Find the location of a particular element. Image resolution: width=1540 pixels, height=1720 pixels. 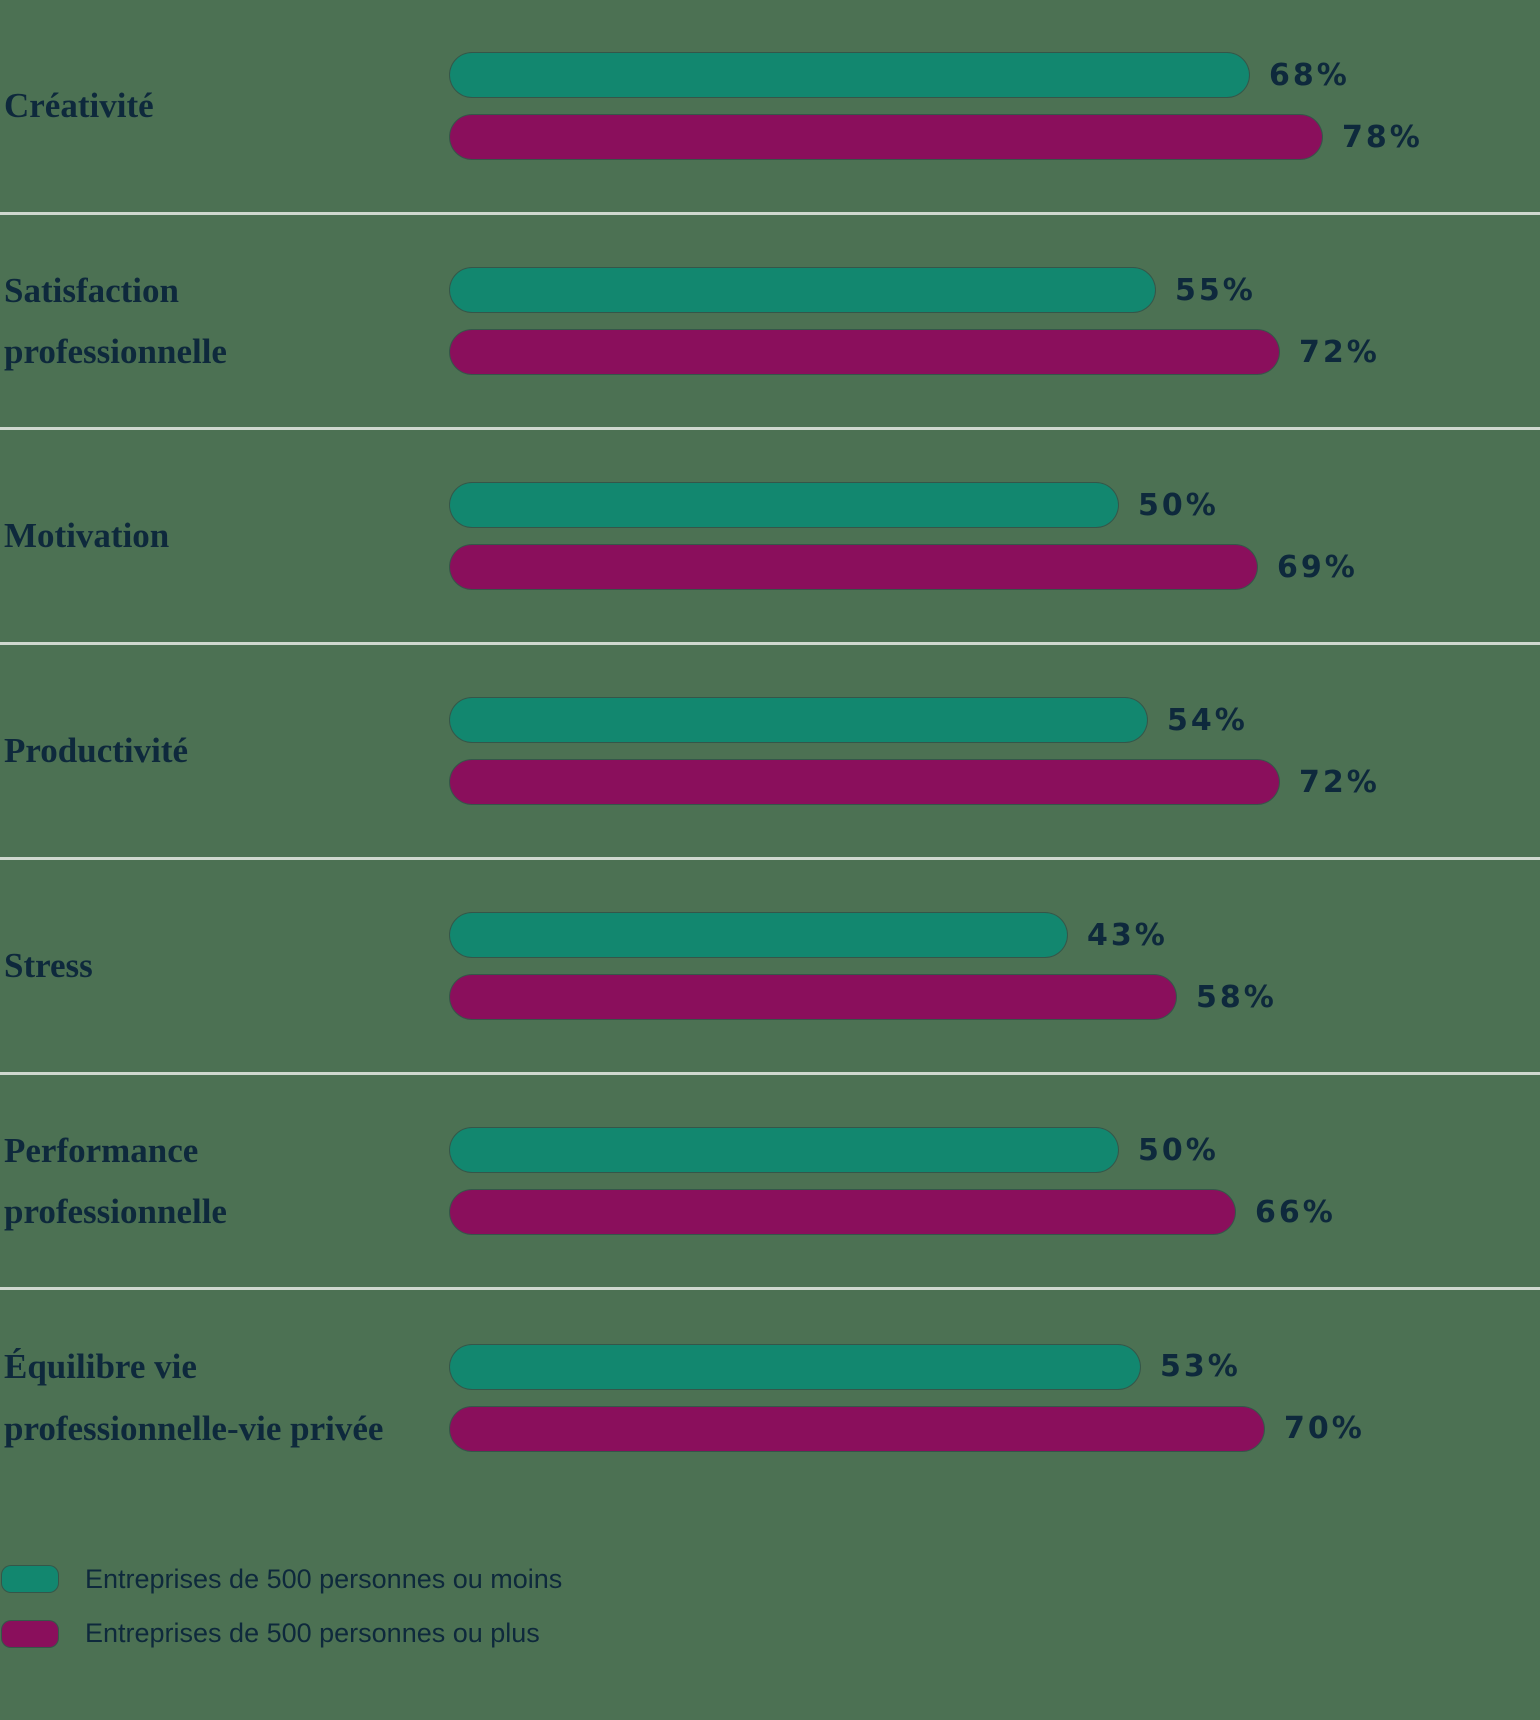

legend-swatch-large-companies is located at coordinates (30, 1633).